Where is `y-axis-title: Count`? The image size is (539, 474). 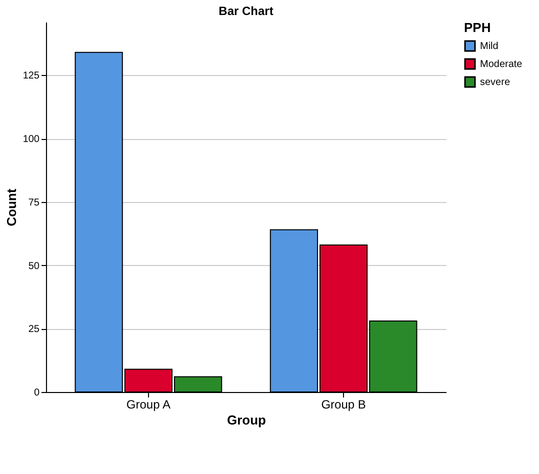
y-axis-title: Count is located at coordinates (11, 207).